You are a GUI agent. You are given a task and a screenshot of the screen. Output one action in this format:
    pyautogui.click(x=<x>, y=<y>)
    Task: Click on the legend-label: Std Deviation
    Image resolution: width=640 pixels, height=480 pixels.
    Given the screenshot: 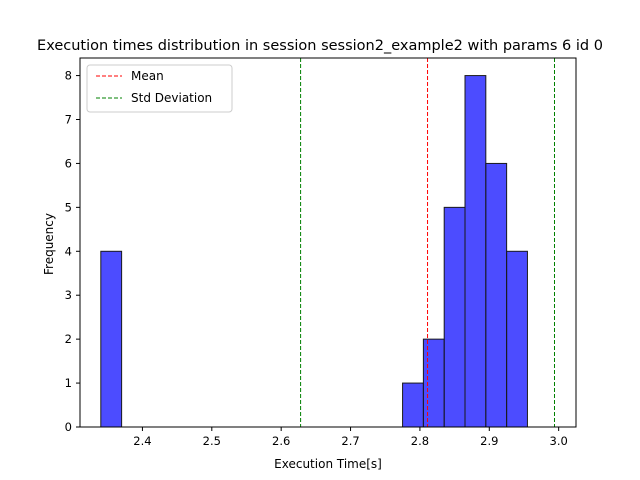 What is the action you would take?
    pyautogui.click(x=171, y=98)
    